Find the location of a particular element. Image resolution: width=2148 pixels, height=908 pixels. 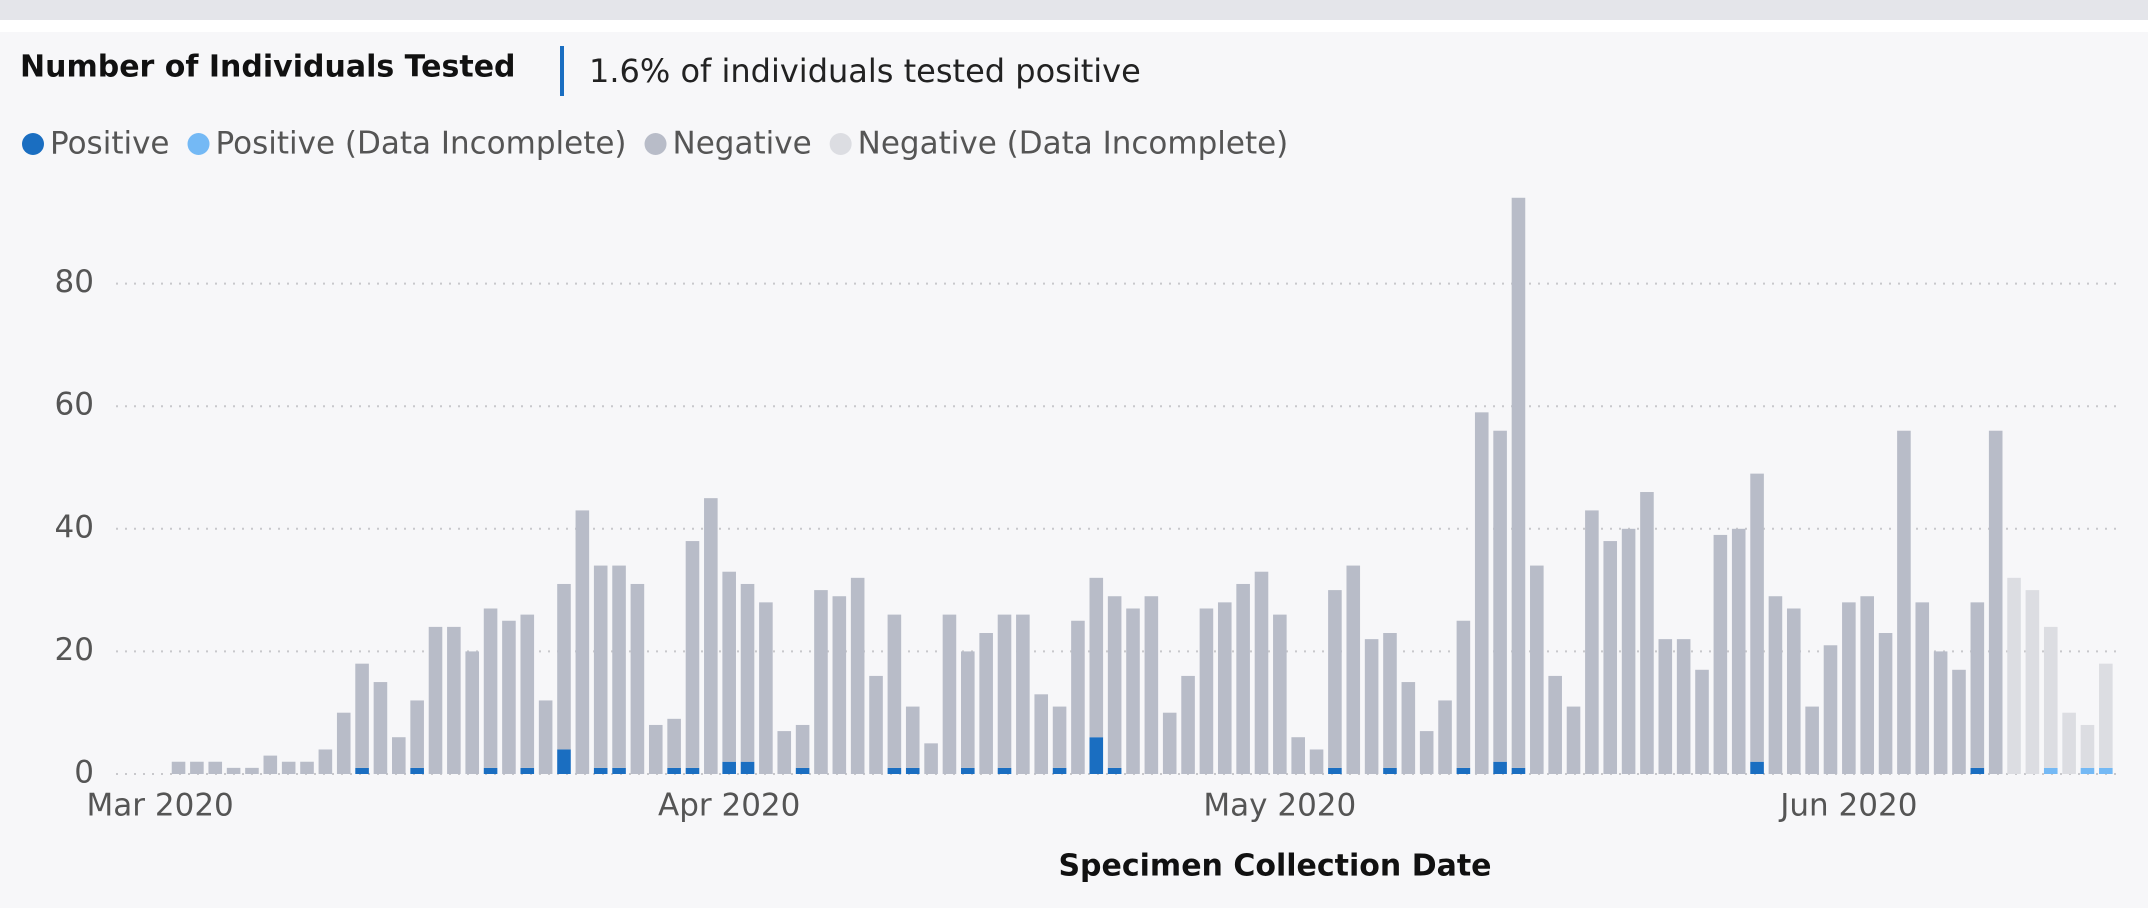

chart-title: Number of Individuals Tested is located at coordinates (268, 67).